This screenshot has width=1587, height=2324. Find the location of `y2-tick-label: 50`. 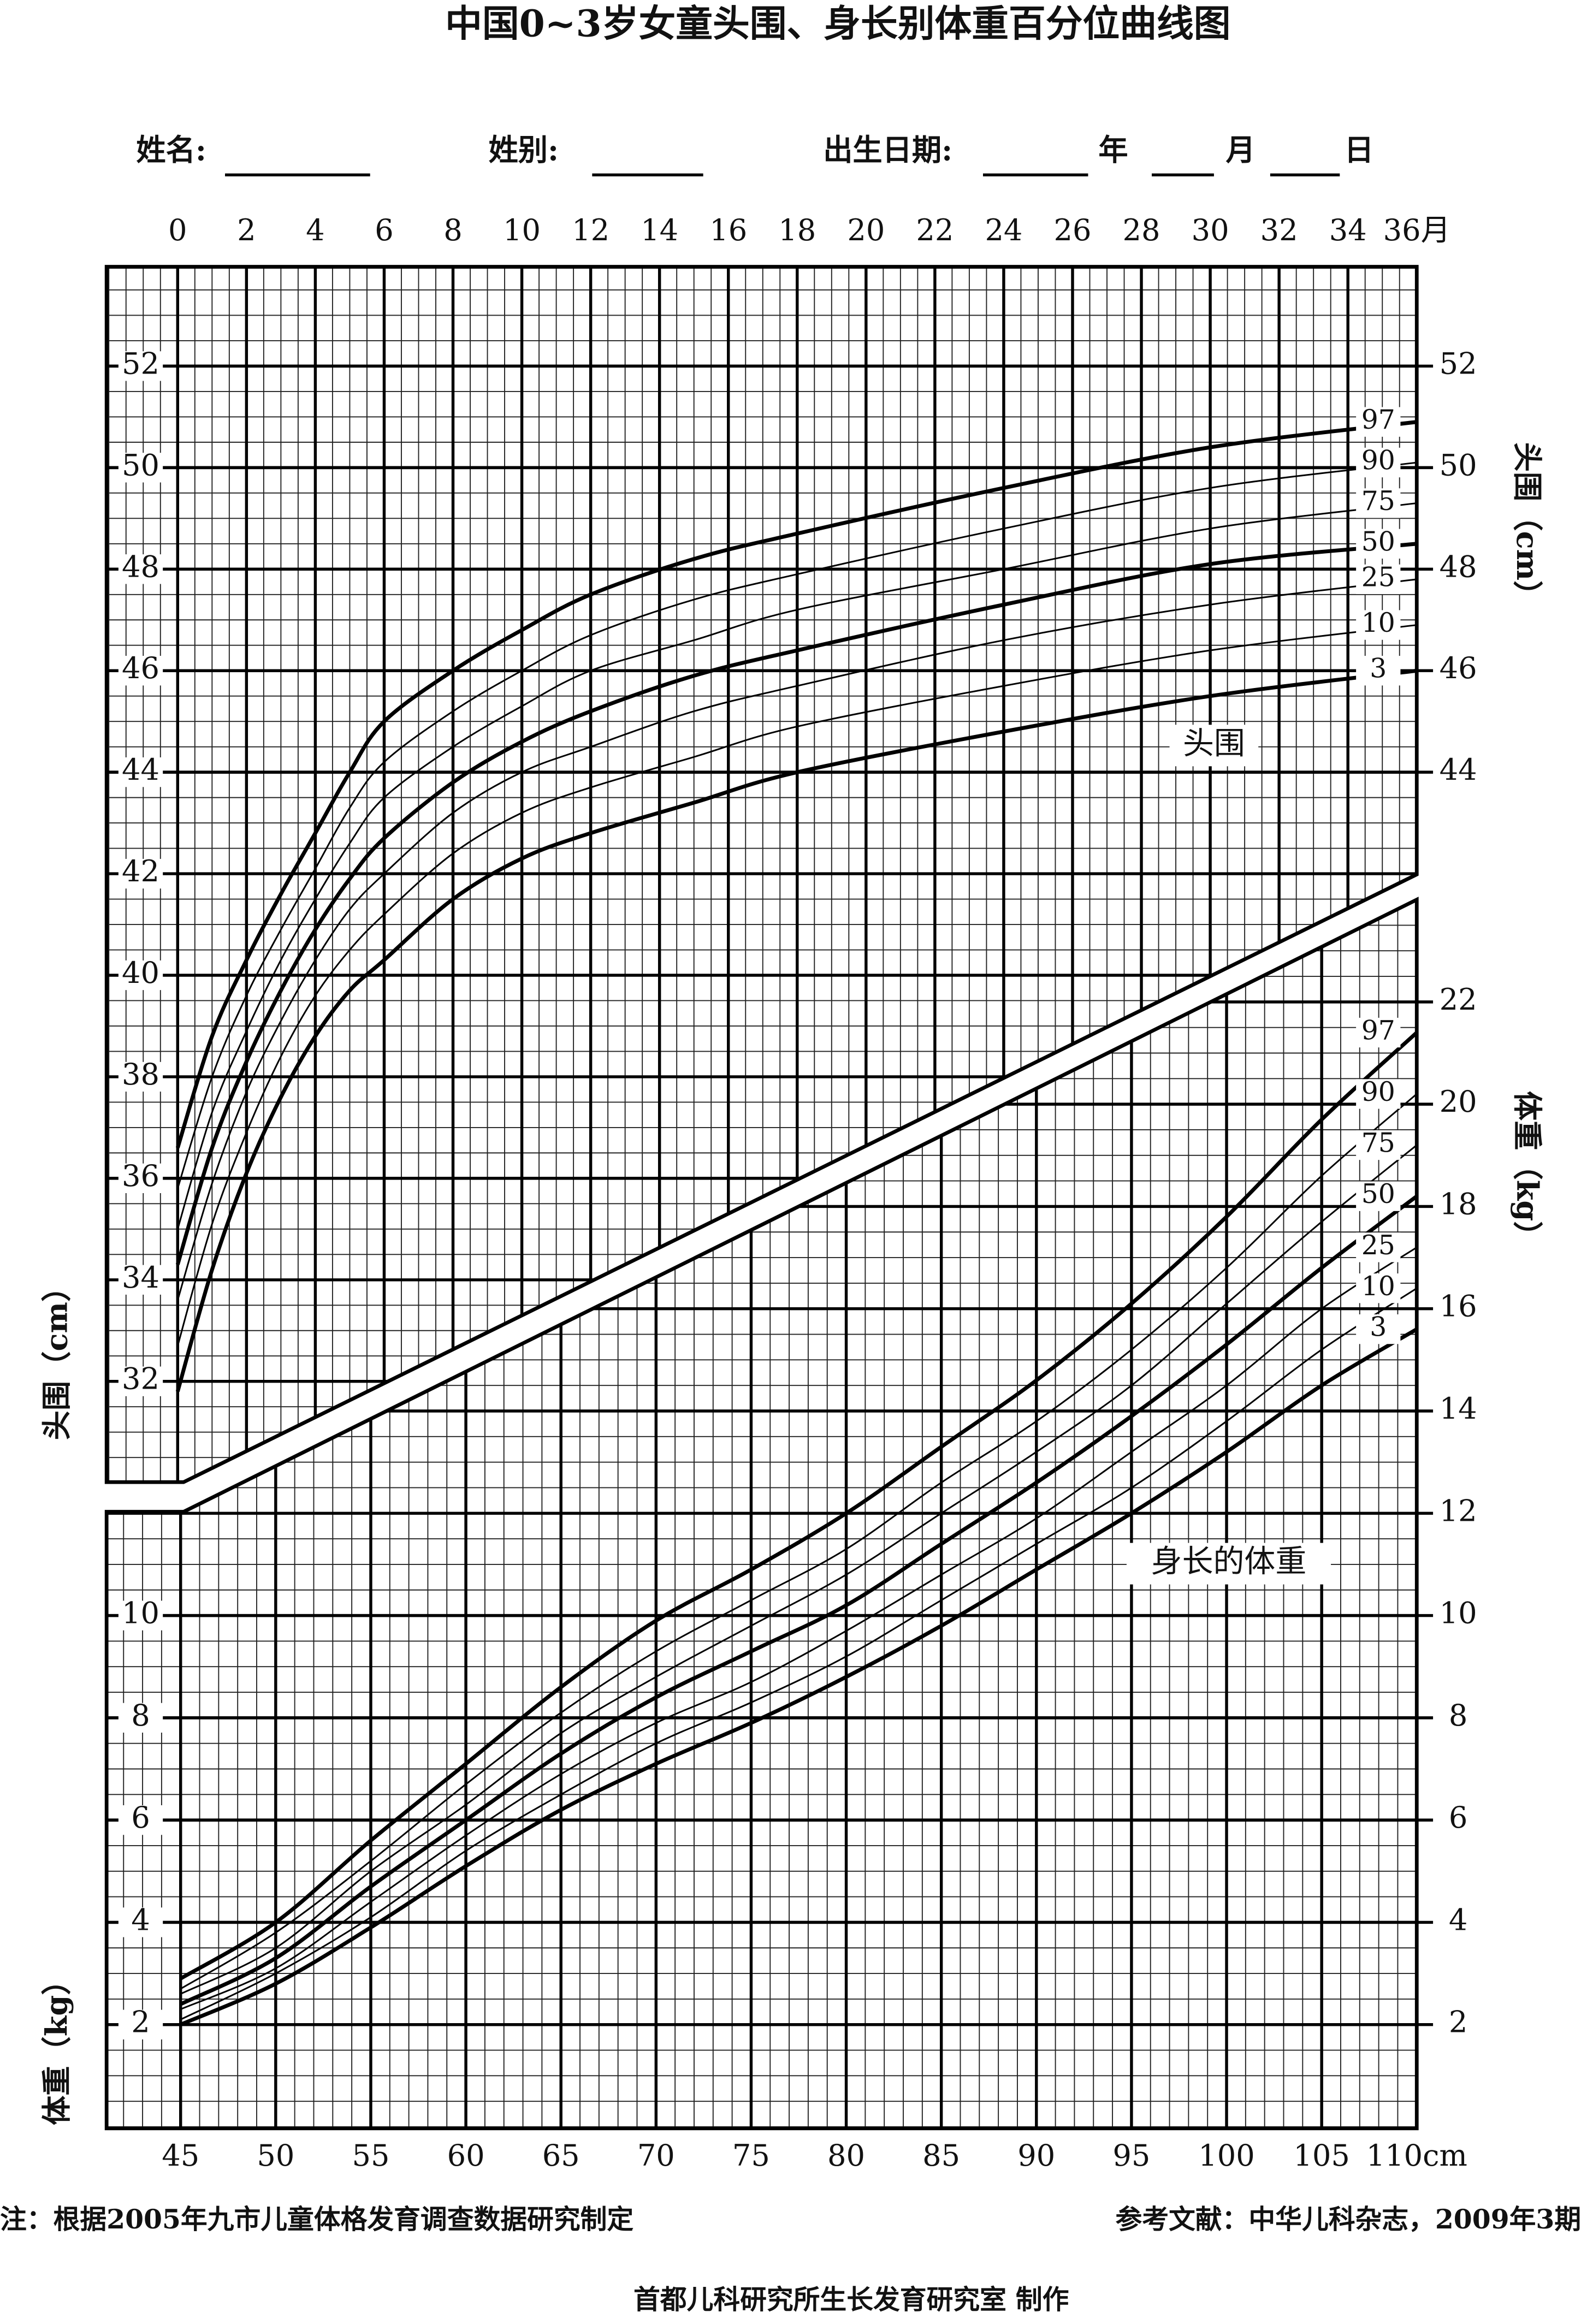

y2-tick-label: 50 is located at coordinates (1459, 465).